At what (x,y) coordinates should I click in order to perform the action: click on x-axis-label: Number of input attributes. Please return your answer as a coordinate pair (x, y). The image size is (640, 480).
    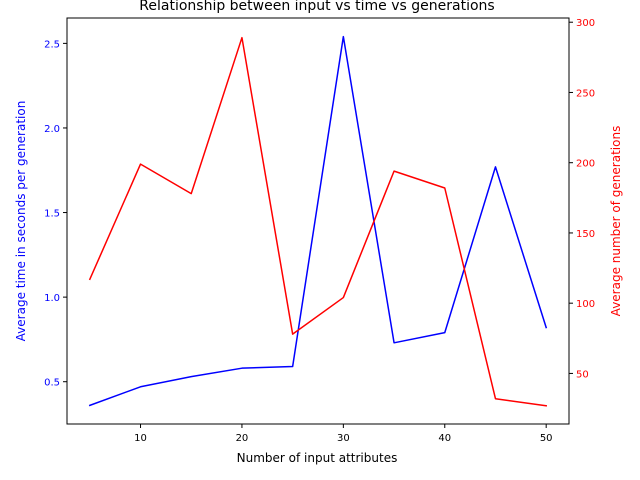
    Looking at the image, I should click on (317, 458).